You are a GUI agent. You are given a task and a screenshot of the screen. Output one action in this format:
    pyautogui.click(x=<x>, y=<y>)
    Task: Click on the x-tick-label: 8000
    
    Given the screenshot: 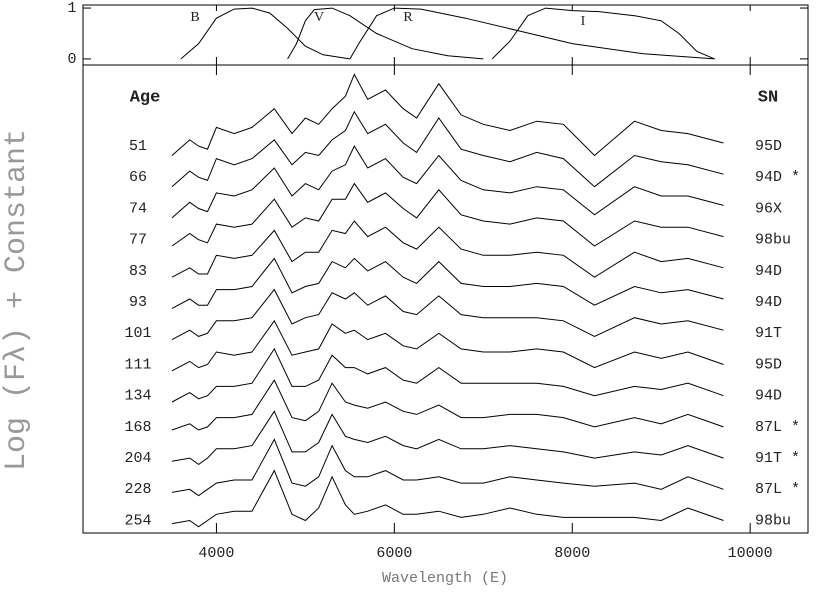 What is the action you would take?
    pyautogui.click(x=572, y=553)
    